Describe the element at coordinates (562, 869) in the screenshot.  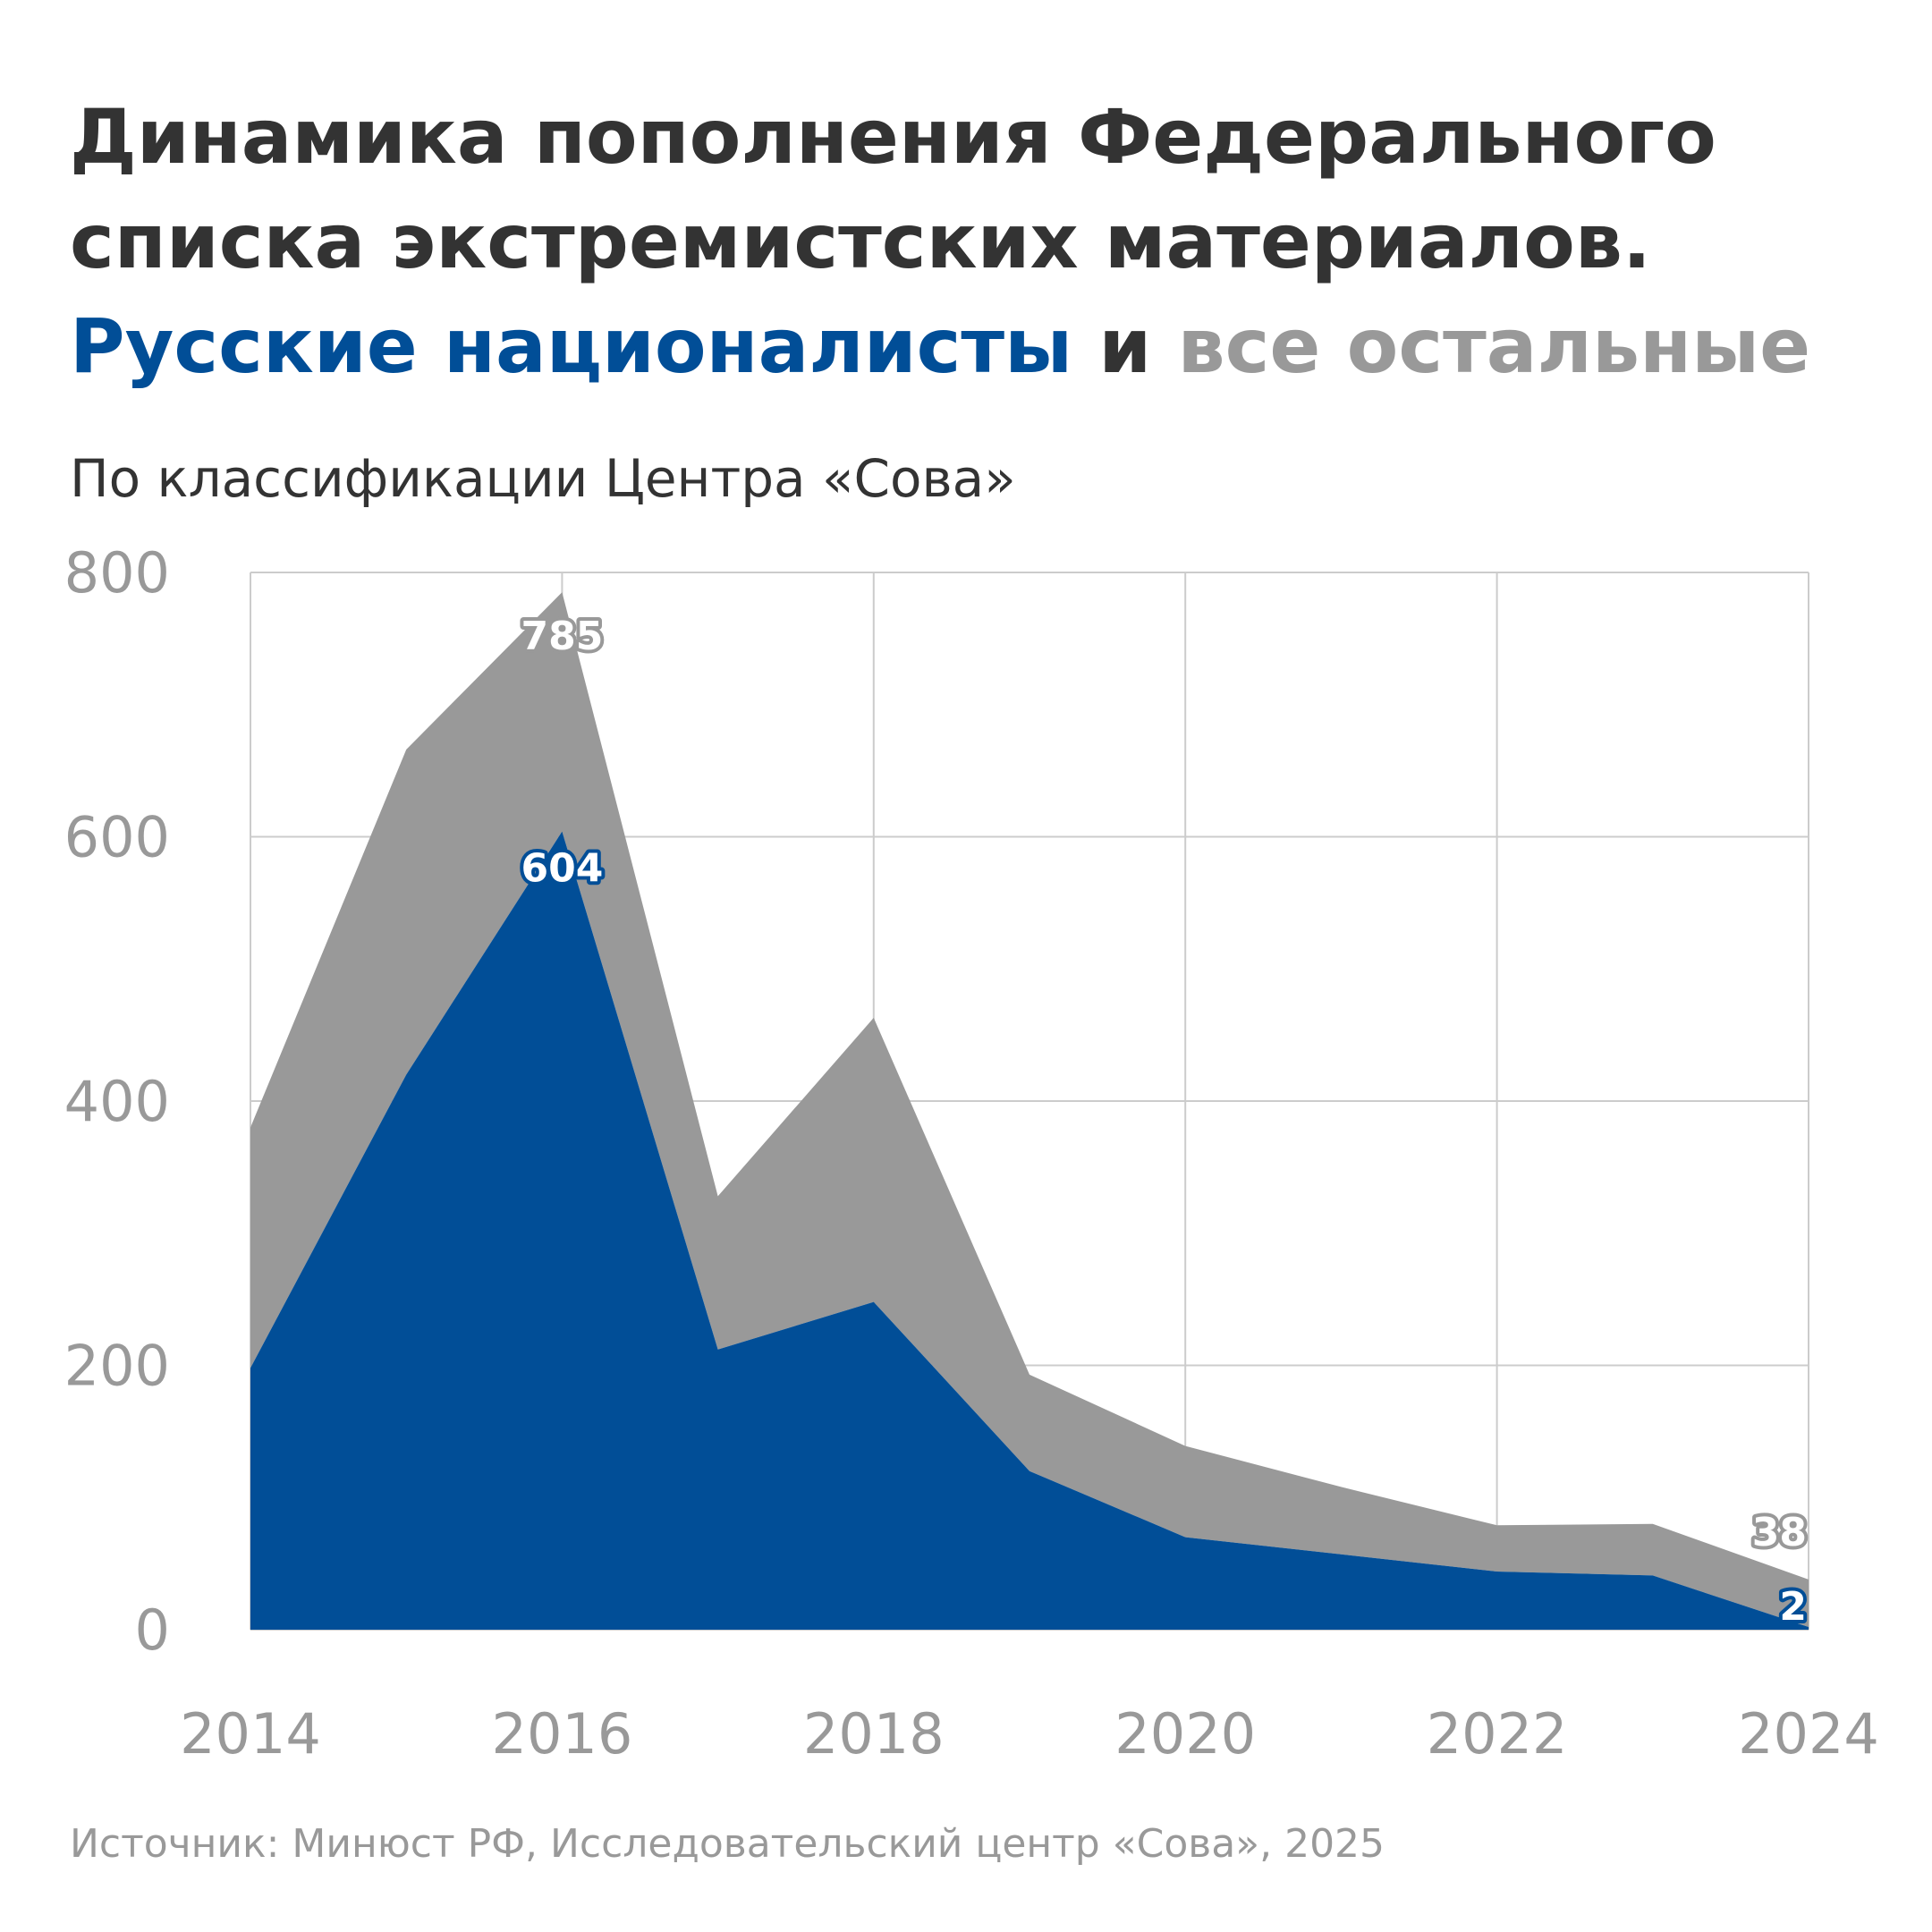
I see `data-label-nationalists-2016: 604` at that location.